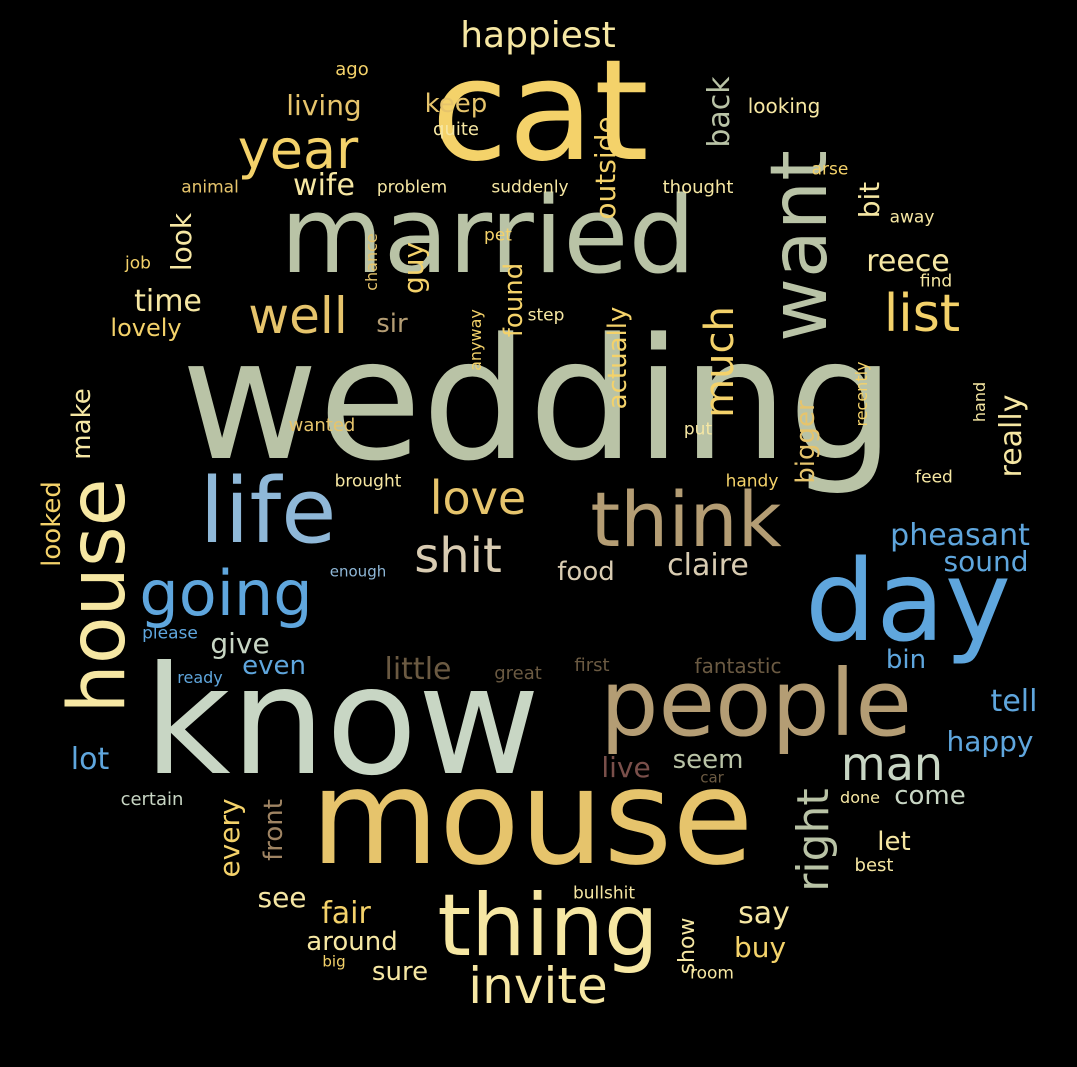  I want to click on word-thought: thought, so click(698, 187).